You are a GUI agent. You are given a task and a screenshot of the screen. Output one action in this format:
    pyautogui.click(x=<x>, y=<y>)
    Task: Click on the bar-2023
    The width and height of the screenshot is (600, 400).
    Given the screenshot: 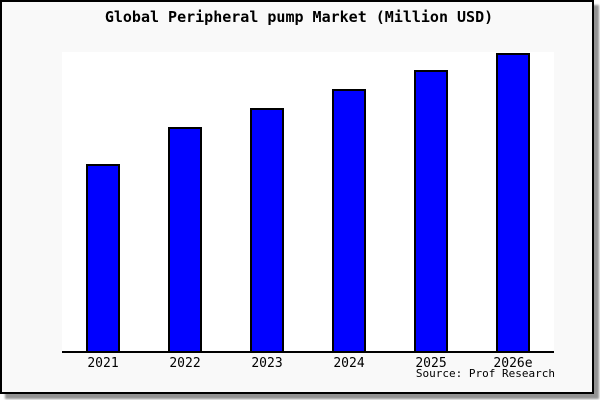 What is the action you would take?
    pyautogui.click(x=267, y=229)
    